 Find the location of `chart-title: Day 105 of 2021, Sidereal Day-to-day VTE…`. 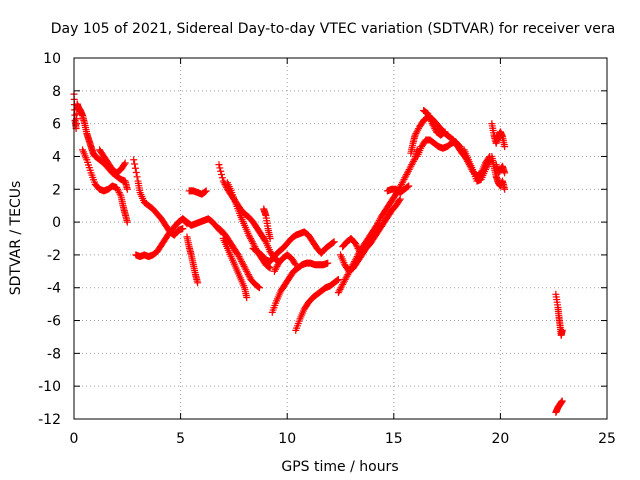

chart-title: Day 105 of 2021, Sidereal Day-to-day VTE… is located at coordinates (333, 29).